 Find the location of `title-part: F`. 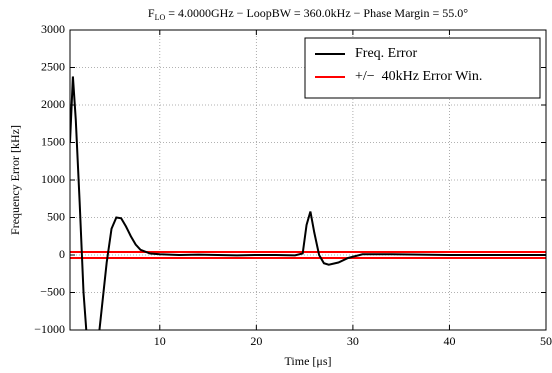

title-part: F is located at coordinates (151, 13).